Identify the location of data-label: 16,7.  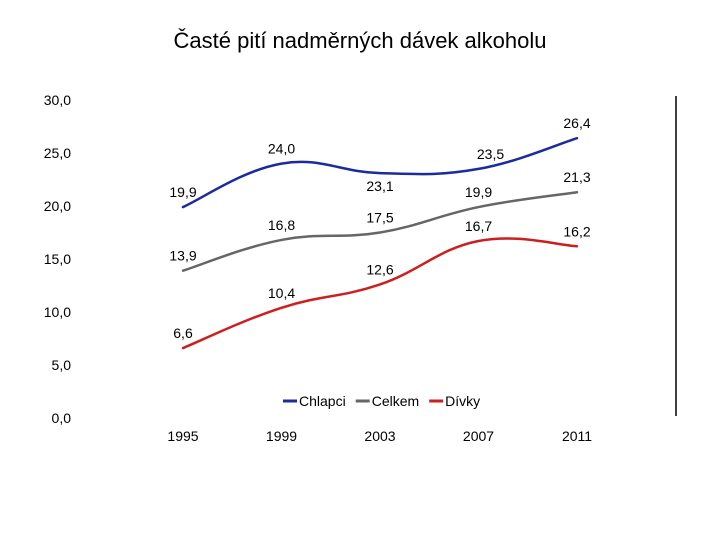
(478, 226).